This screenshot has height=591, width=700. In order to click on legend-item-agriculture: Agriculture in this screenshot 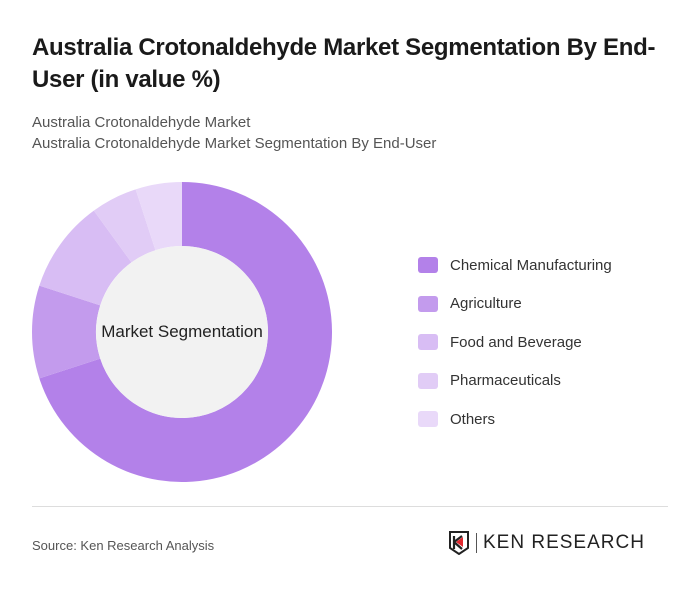, I will do `click(515, 304)`.